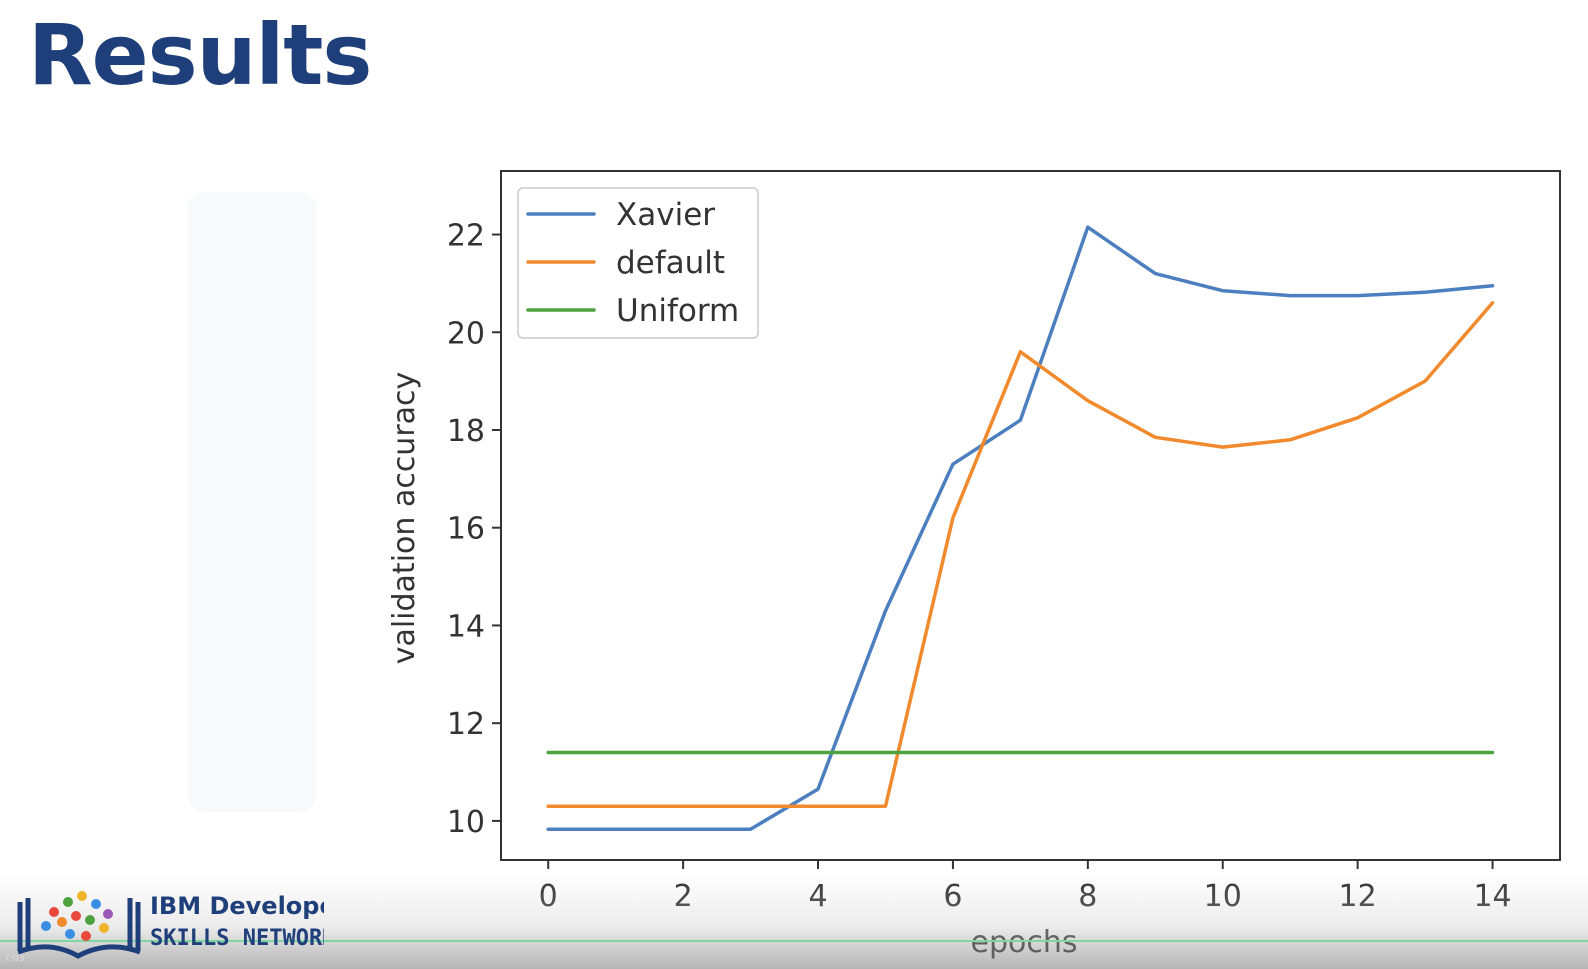 The height and width of the screenshot is (969, 1588). I want to click on ibm-logo: IBM Developer SKILLS NETWORK, so click(169, 922).